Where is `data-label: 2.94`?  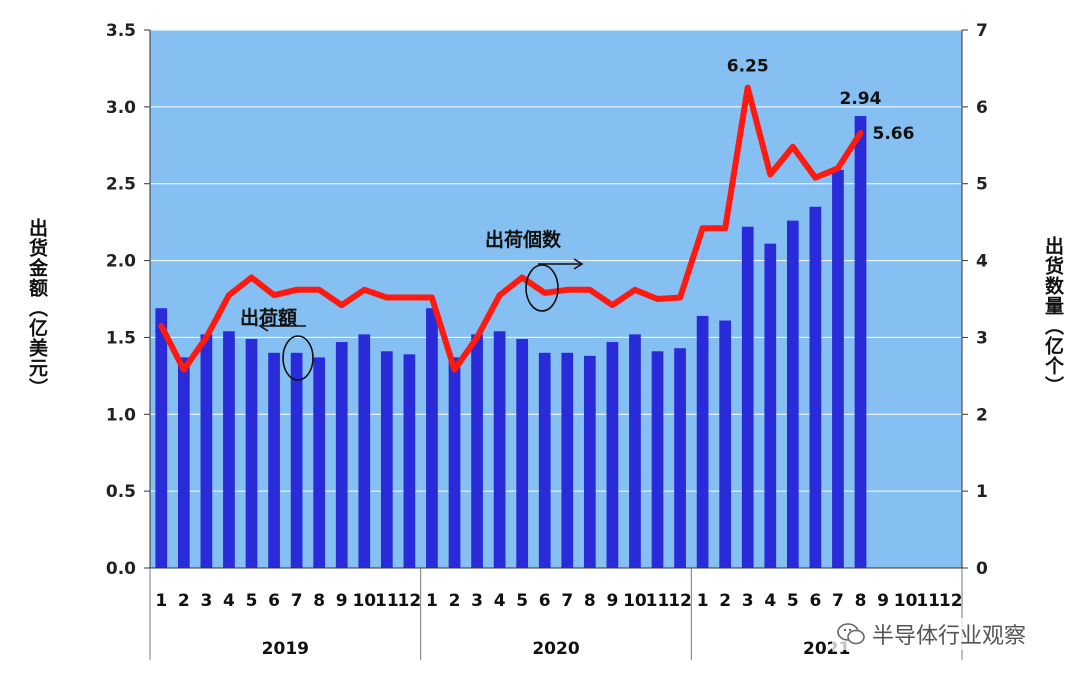 data-label: 2.94 is located at coordinates (861, 99).